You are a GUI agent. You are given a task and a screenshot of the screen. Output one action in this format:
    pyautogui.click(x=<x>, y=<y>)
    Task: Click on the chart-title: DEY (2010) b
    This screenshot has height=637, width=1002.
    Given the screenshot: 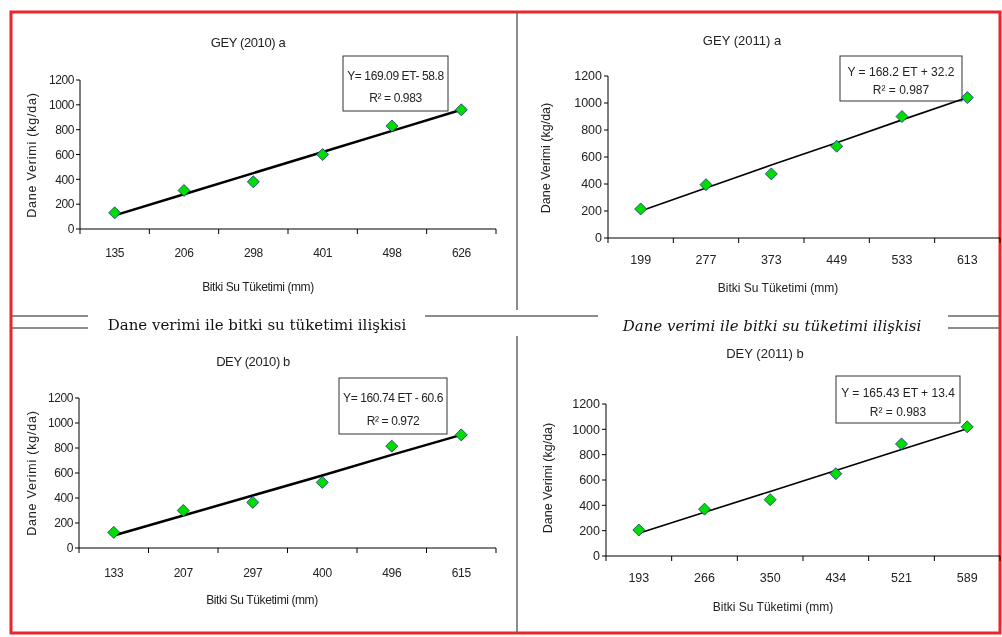 What is the action you would take?
    pyautogui.click(x=253, y=361)
    